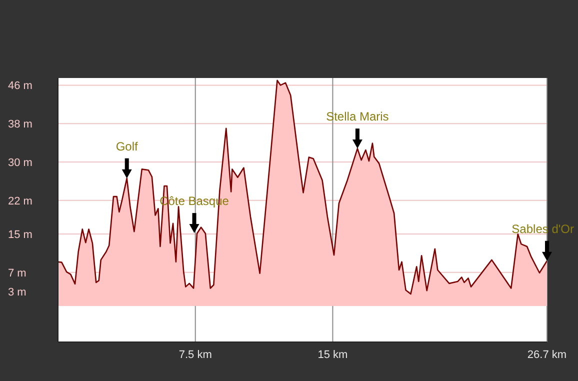 The height and width of the screenshot is (381, 578). Describe the element at coordinates (195, 354) in the screenshot. I see `x-tick-label: 7.5 km` at that location.